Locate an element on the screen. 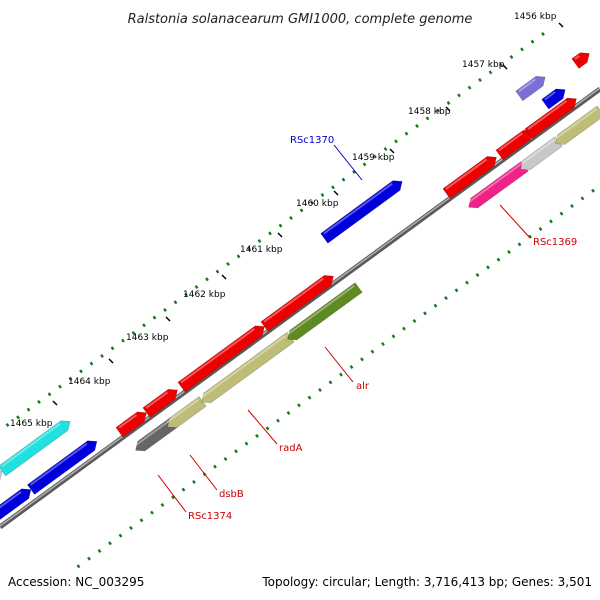  gene-arrow-red-edge is located at coordinates (580, 60).